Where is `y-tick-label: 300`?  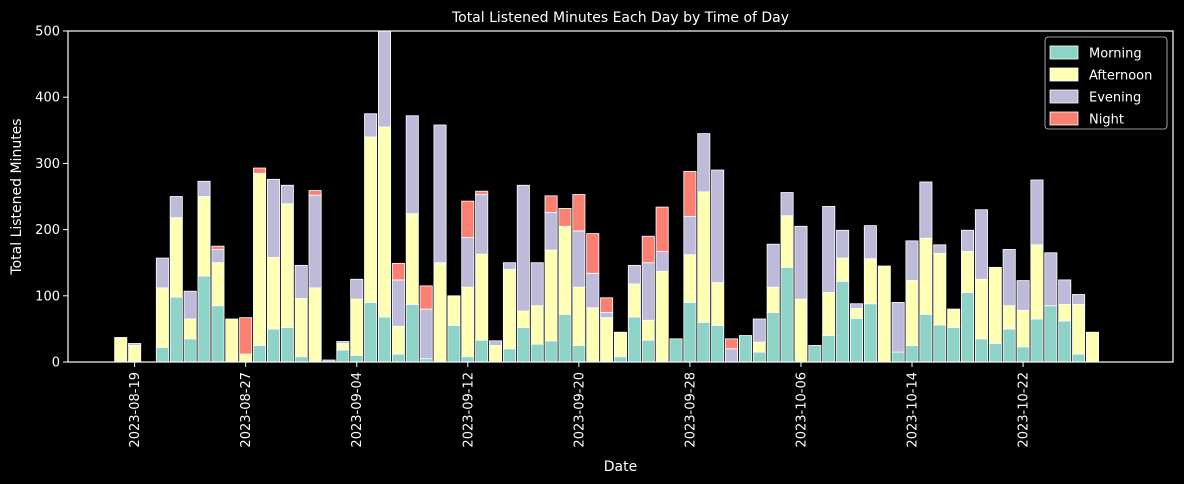 y-tick-label: 300 is located at coordinates (47, 164).